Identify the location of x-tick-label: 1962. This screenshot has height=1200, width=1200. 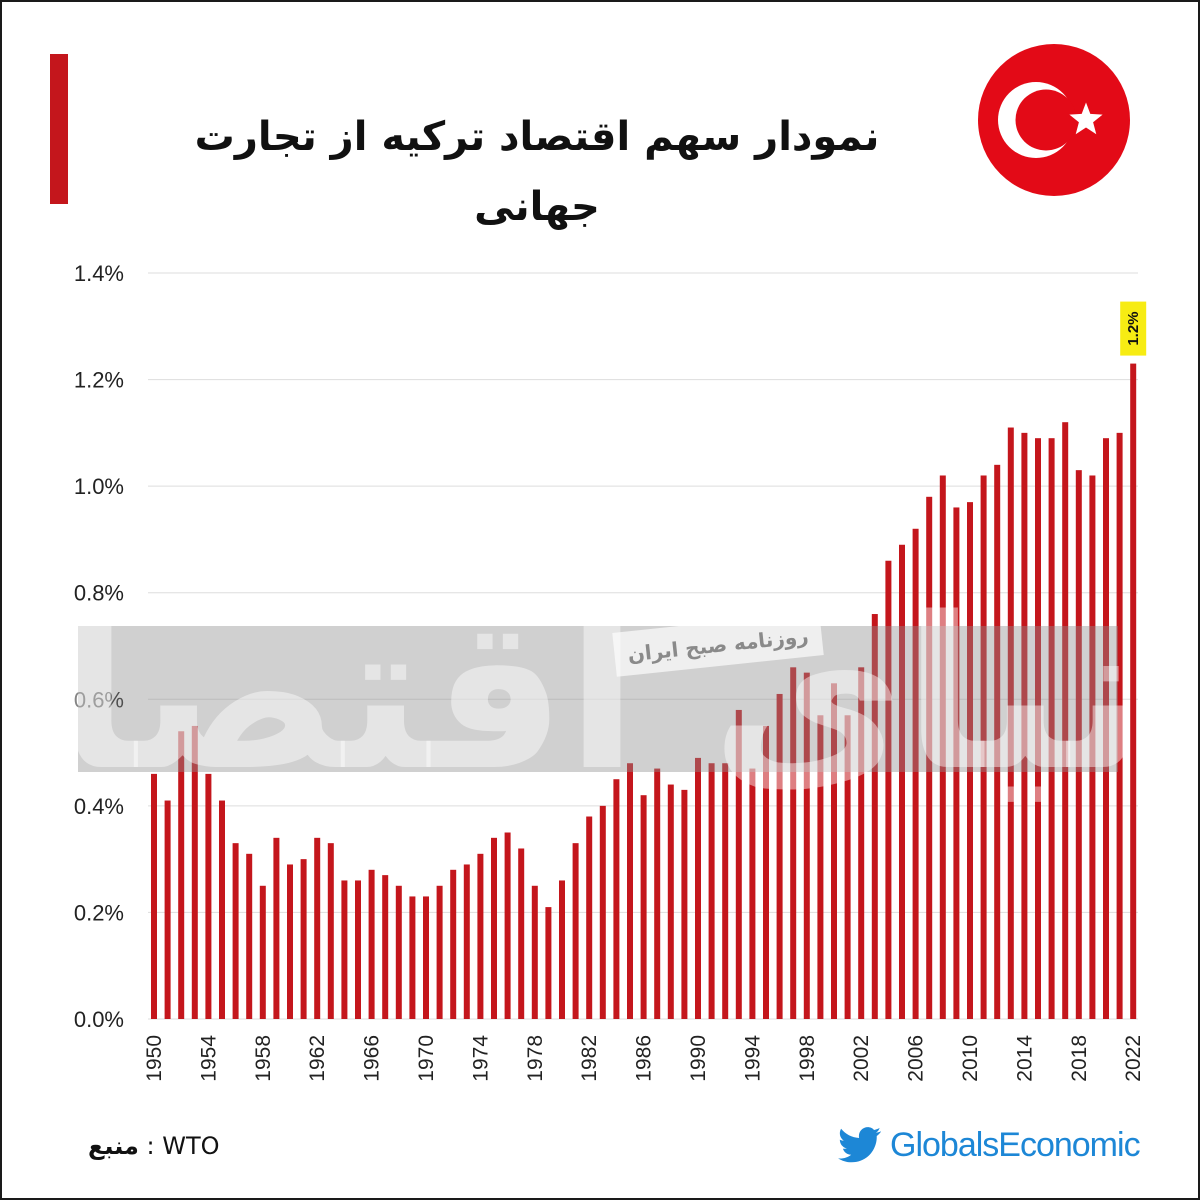
(317, 1058).